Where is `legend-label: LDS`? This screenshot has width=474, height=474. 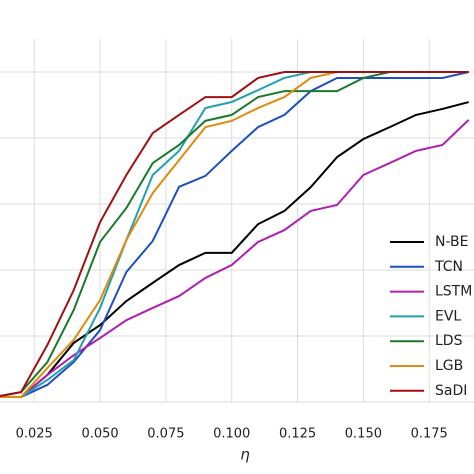 legend-label: LDS is located at coordinates (449, 341).